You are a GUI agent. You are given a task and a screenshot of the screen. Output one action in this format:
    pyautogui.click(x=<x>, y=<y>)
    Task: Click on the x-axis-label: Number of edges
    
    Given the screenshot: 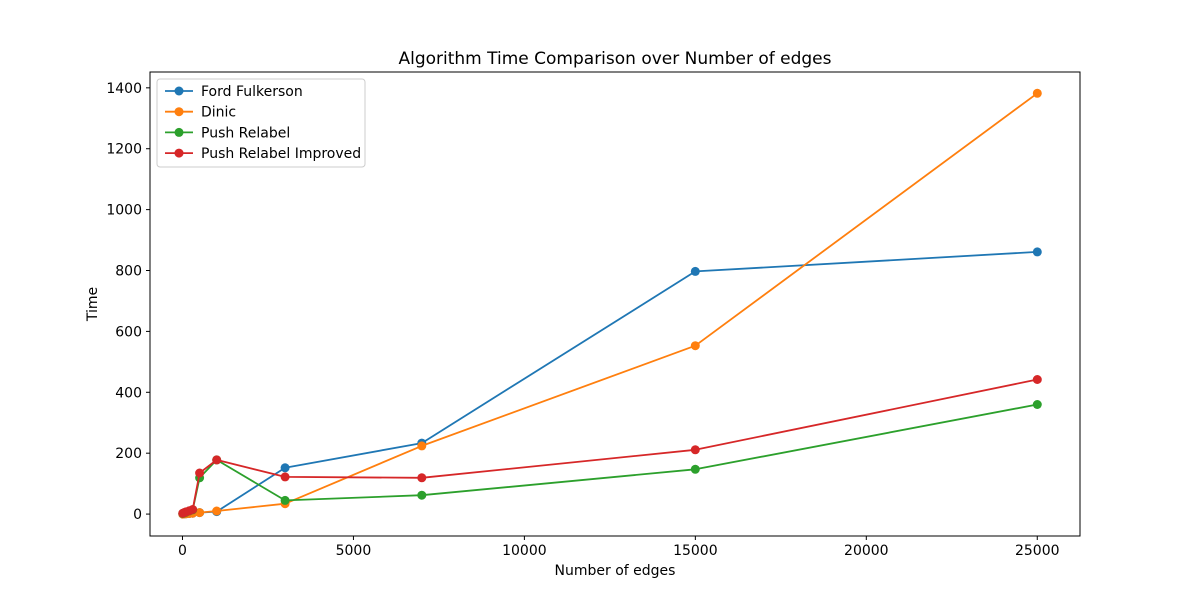 What is the action you would take?
    pyautogui.click(x=615, y=571)
    